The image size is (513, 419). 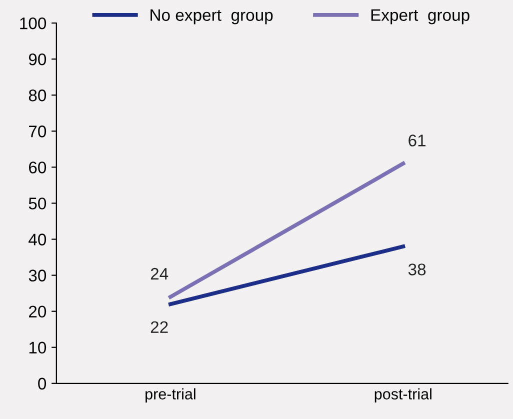 I want to click on legend-label: No expert group, so click(x=211, y=16).